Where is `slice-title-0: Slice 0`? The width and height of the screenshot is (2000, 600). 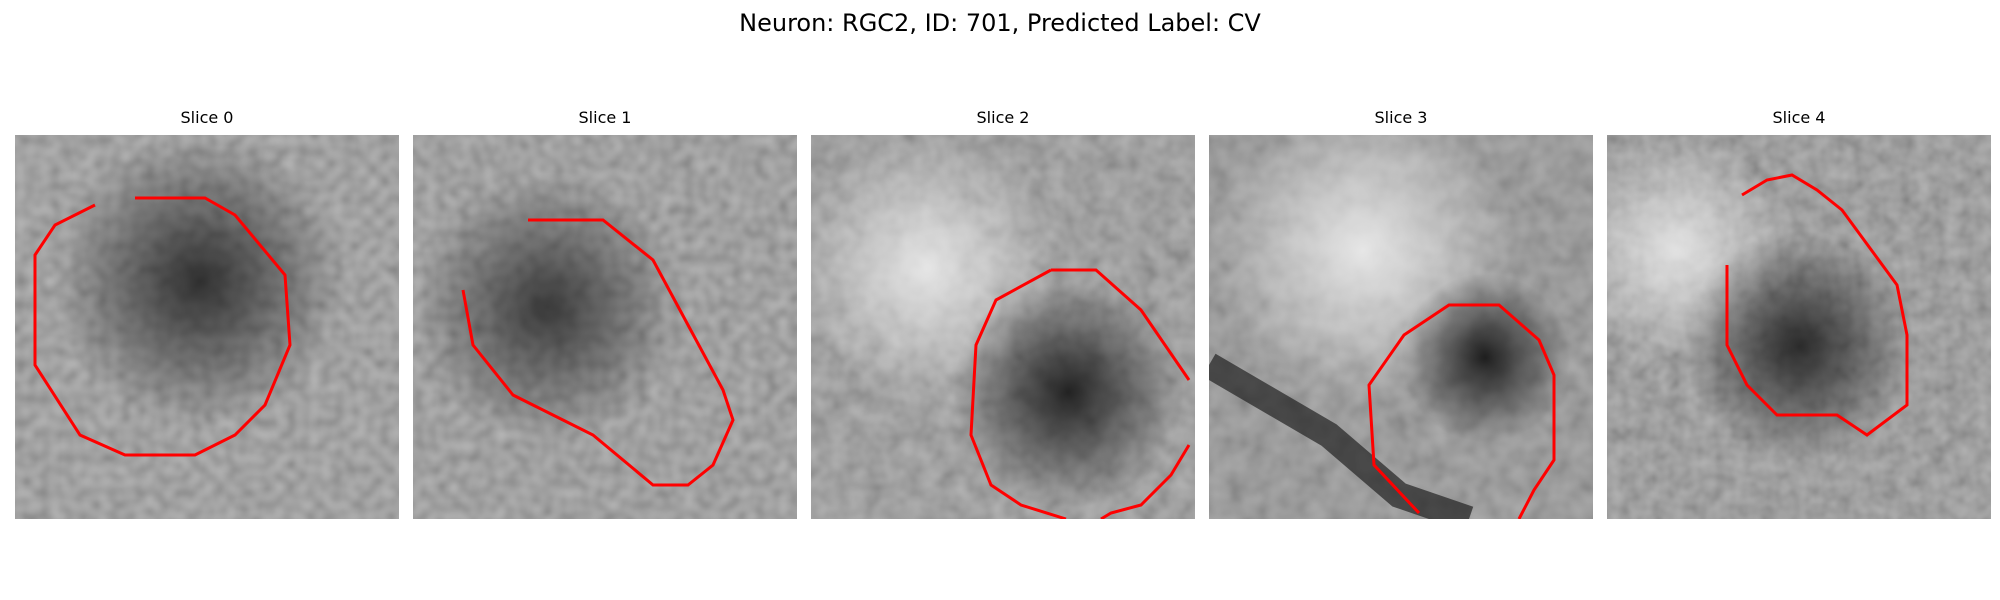
slice-title-0: Slice 0 is located at coordinates (207, 117).